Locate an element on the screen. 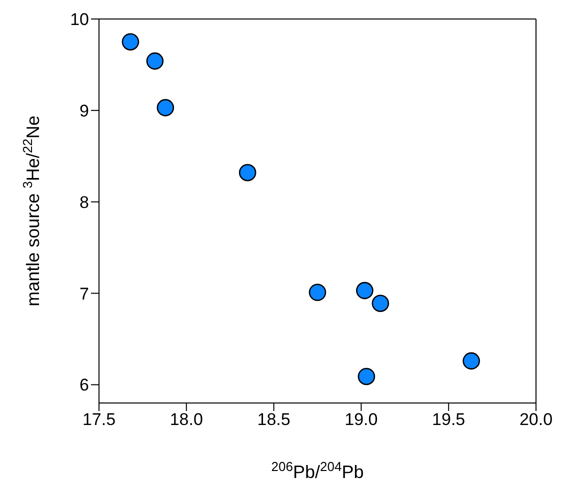 The height and width of the screenshot is (496, 577). x-tick-label: 19.5 is located at coordinates (449, 420).